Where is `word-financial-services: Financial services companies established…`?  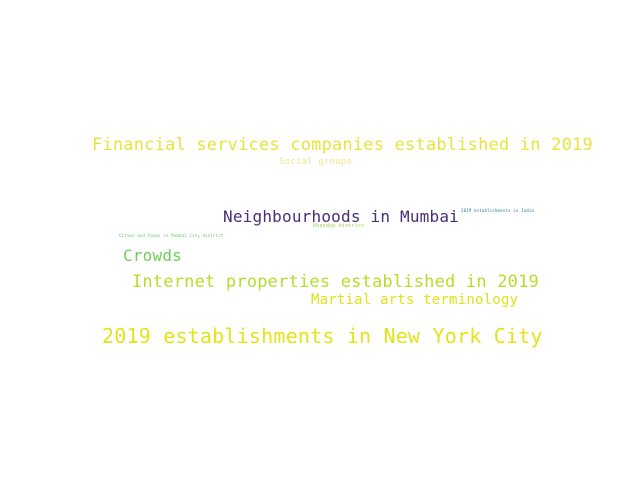 word-financial-services: Financial services companies established… is located at coordinates (342, 145).